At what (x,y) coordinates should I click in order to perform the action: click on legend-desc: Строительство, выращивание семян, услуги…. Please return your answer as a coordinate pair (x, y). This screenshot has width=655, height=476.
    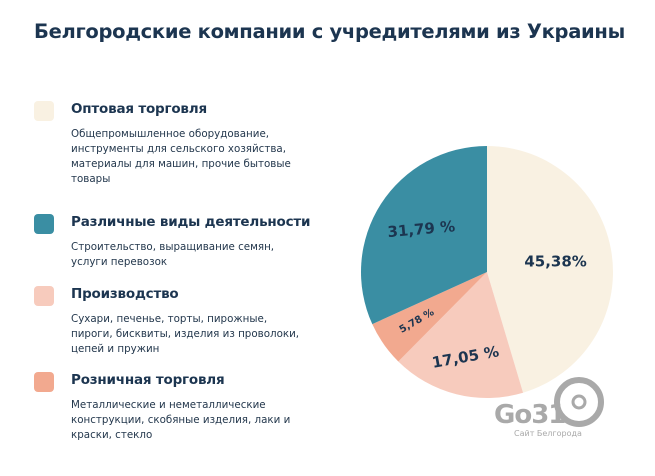
    Looking at the image, I should click on (173, 254).